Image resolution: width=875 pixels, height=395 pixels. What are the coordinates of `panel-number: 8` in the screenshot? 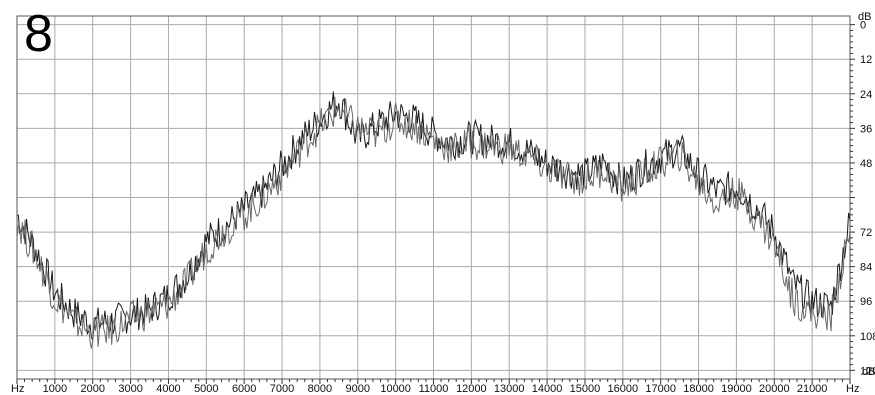 It's located at (38, 34).